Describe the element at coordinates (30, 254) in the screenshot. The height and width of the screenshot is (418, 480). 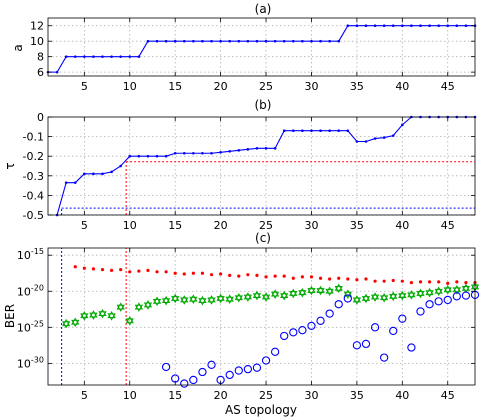
I see `panel-c-y-tick-label: 10-15` at that location.